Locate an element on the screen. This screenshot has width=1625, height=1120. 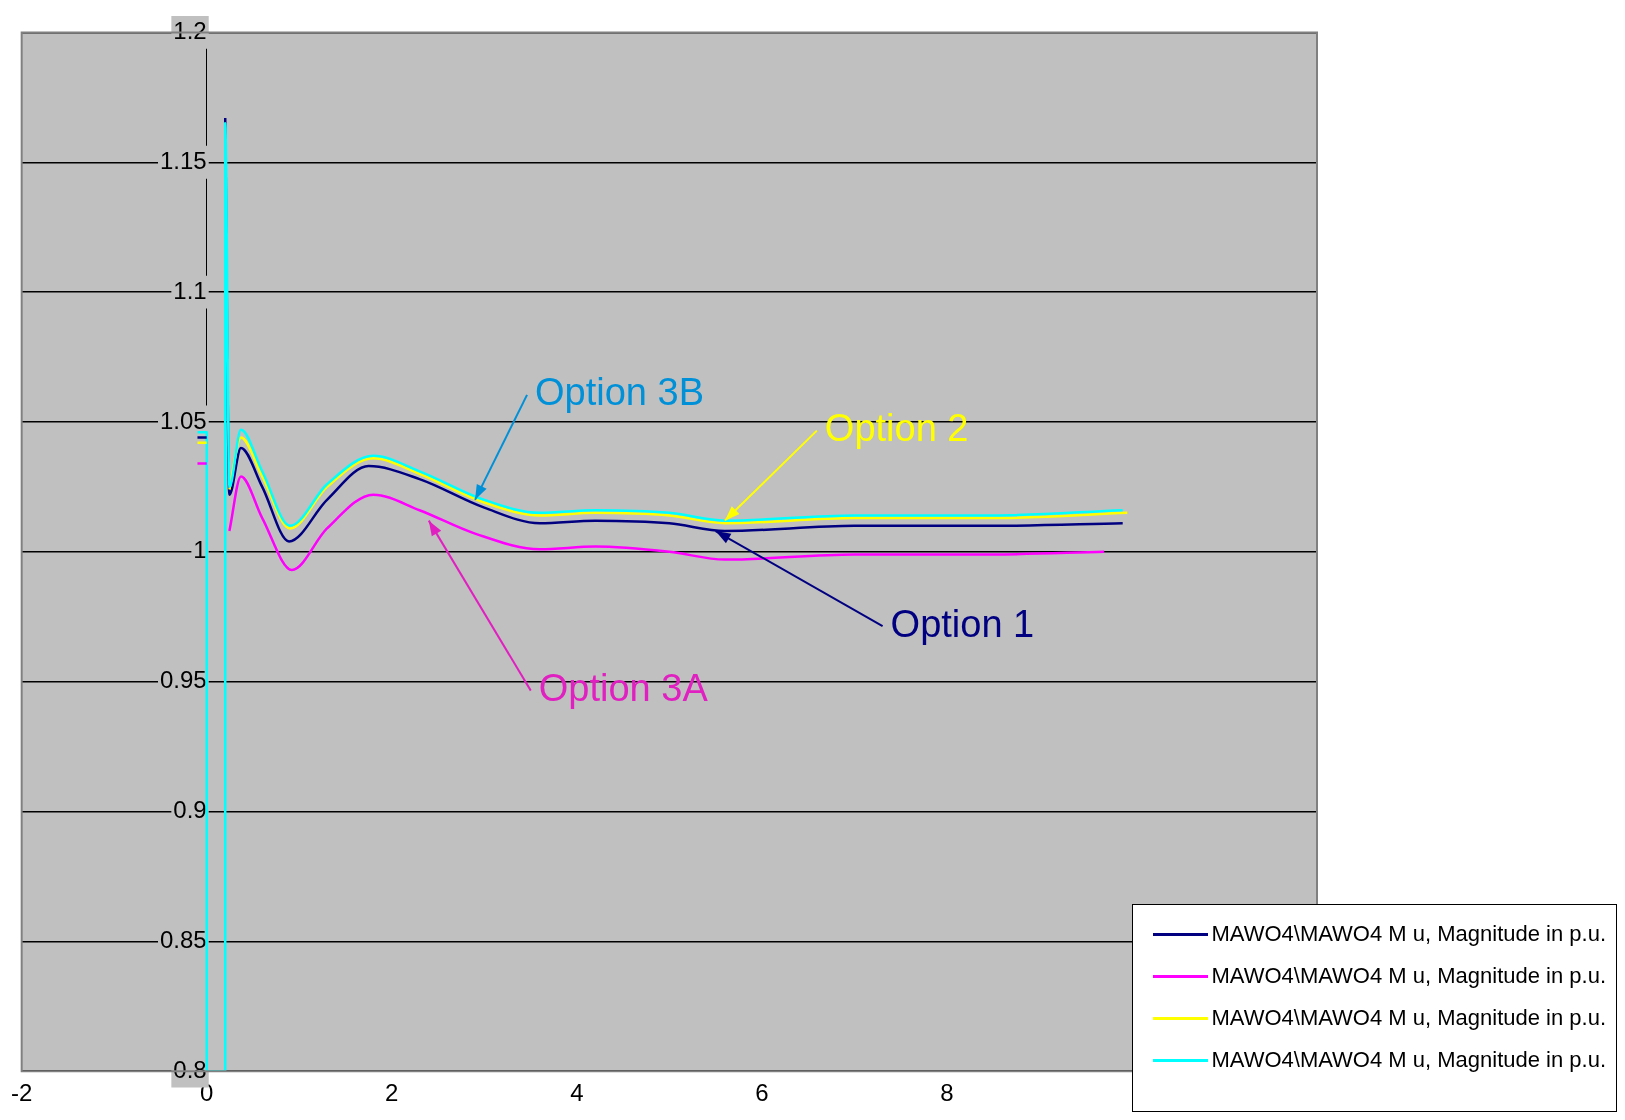
y-tick-label: 0.9 is located at coordinates (190, 810).